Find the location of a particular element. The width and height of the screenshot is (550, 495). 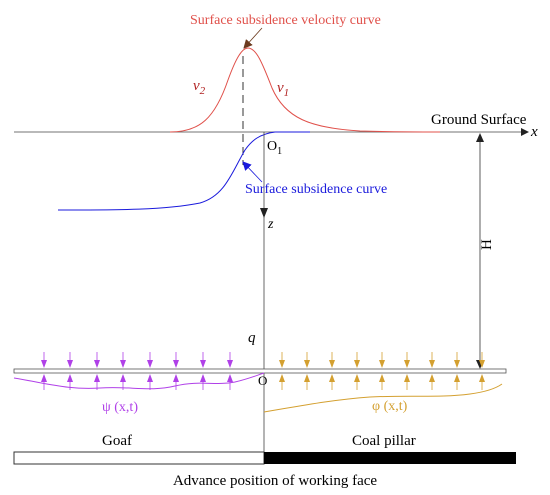

origin-top-label: O1 is located at coordinates (274, 148).